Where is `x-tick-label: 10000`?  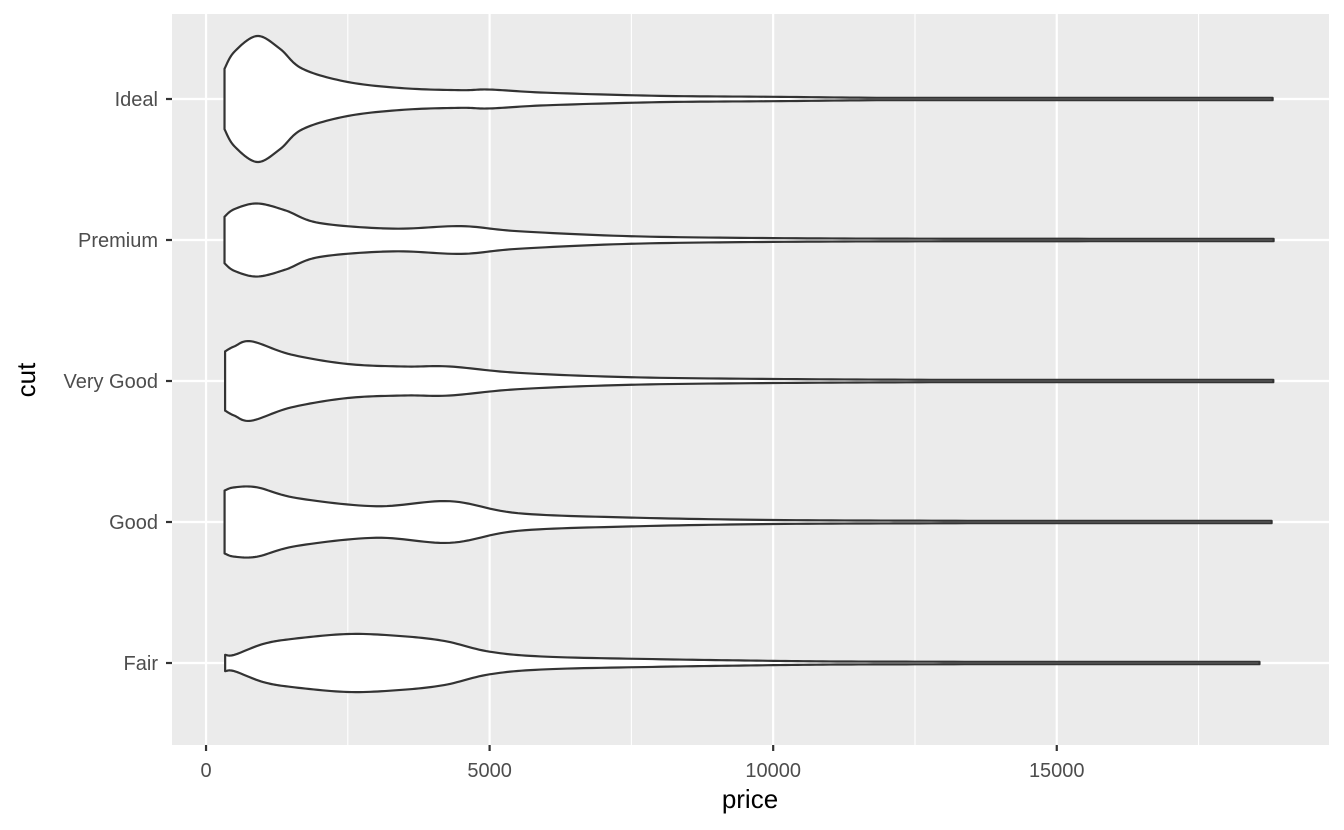
x-tick-label: 10000 is located at coordinates (773, 771).